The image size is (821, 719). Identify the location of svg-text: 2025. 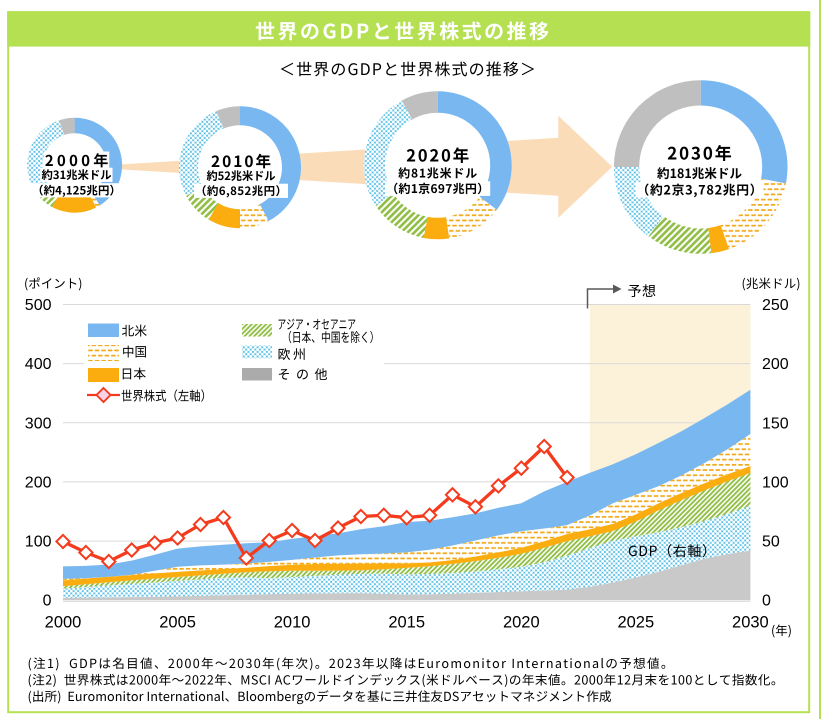
(635, 623).